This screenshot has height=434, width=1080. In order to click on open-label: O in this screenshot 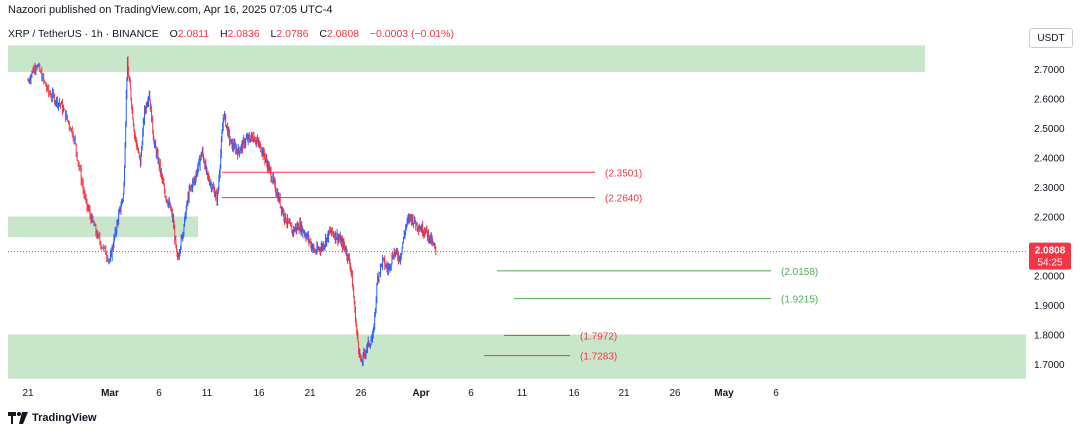, I will do `click(173, 34)`.